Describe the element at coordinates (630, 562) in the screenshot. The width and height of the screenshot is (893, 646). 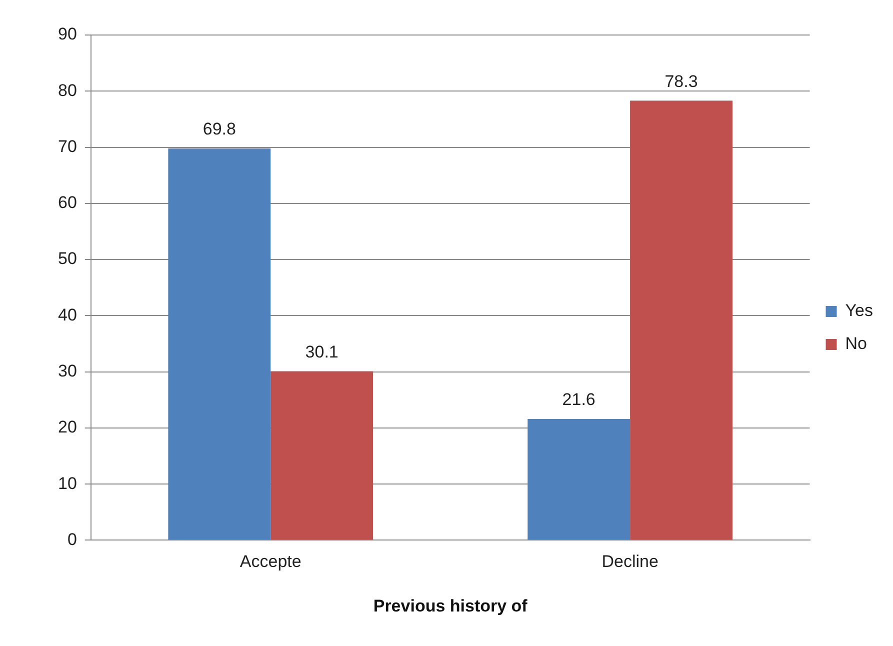
I see `x-tick-label: Decline` at that location.